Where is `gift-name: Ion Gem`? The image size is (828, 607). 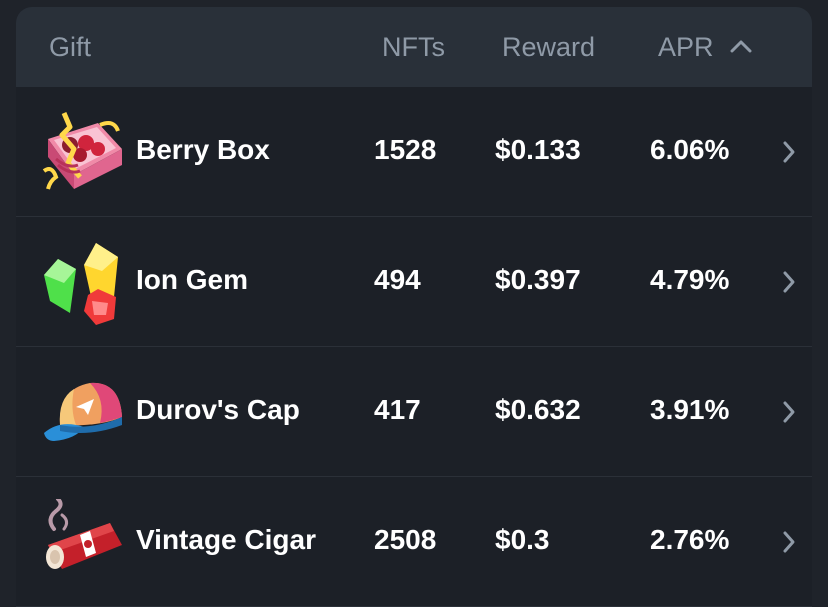 gift-name: Ion Gem is located at coordinates (192, 279).